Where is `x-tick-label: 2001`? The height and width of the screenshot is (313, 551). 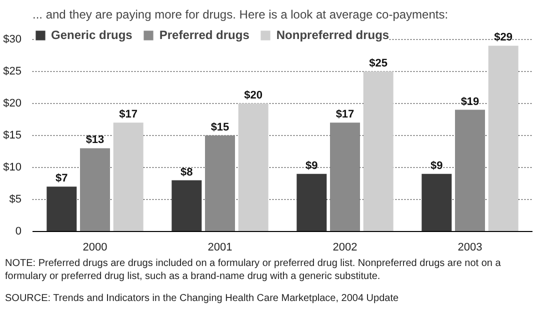
x-tick-label: 2001 is located at coordinates (220, 248).